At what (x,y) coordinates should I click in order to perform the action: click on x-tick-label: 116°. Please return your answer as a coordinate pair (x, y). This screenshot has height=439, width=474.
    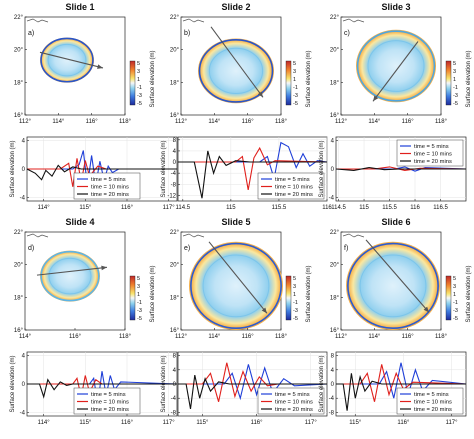
    Looking at the image, I should click on (127, 208).